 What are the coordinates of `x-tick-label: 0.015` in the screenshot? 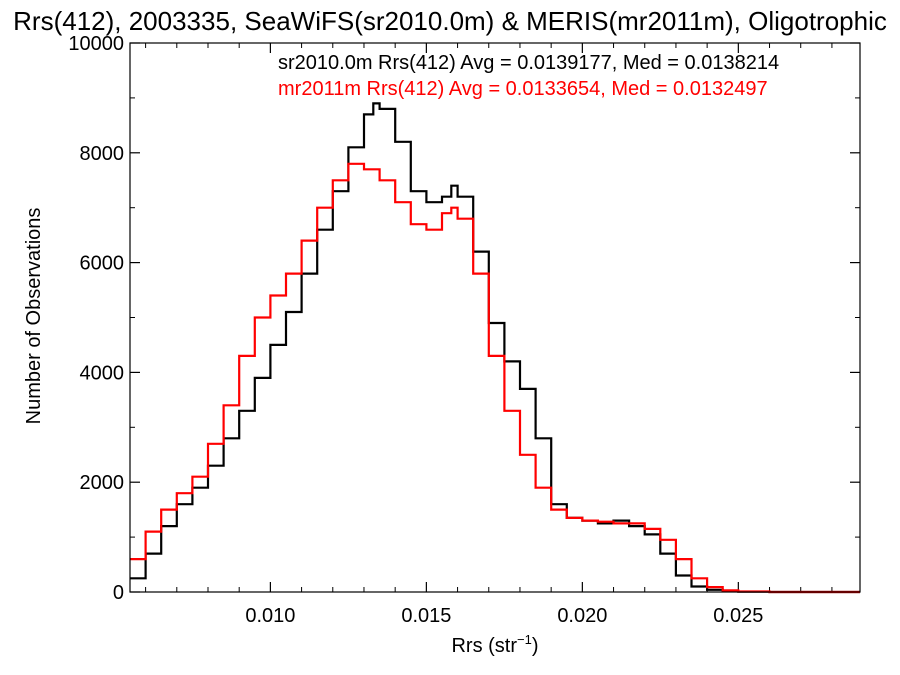 It's located at (426, 616).